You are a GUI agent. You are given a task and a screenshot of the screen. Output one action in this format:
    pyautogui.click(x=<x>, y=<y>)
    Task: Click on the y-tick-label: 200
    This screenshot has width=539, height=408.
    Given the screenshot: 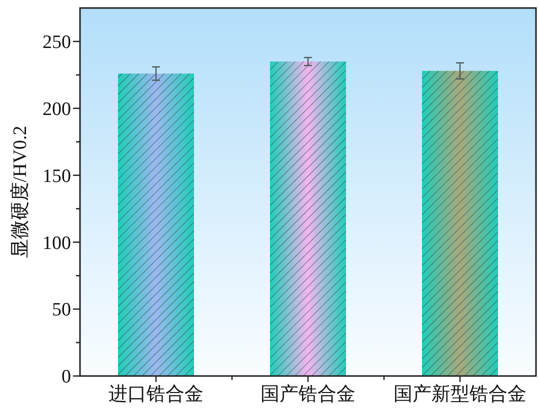 What is the action you would take?
    pyautogui.click(x=56, y=109)
    